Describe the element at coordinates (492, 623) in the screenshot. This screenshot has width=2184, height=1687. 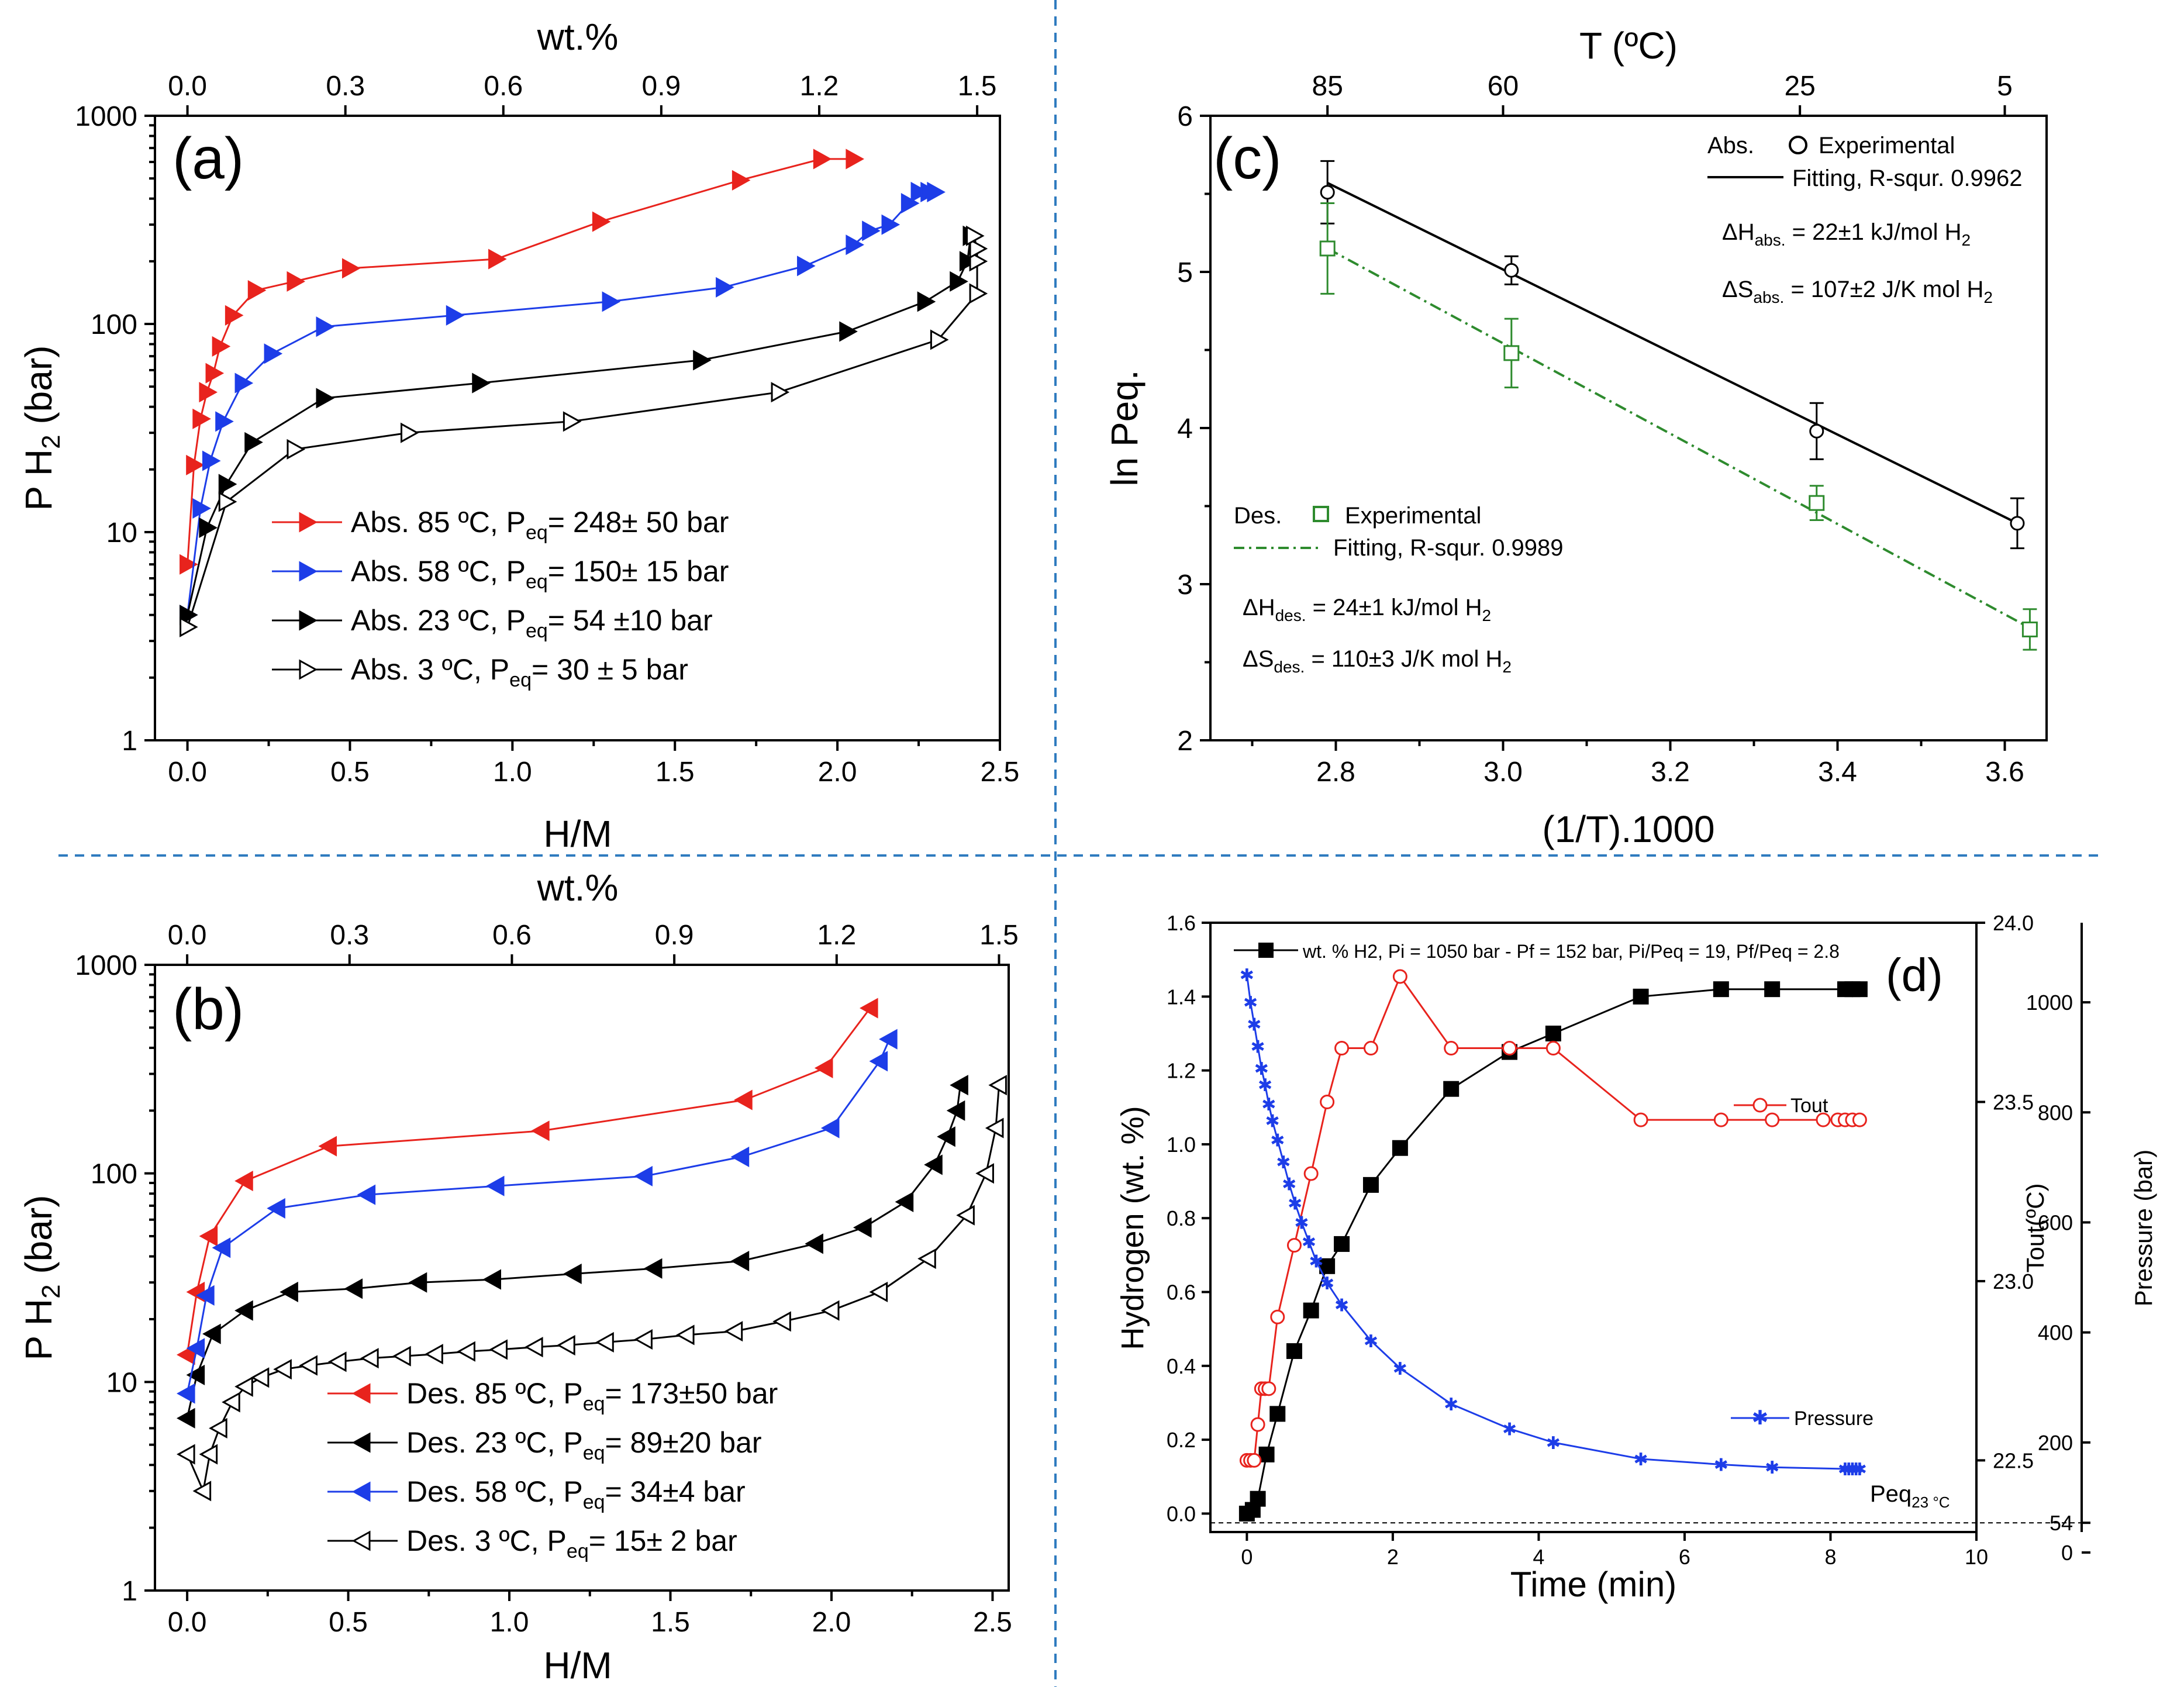
I see `a-legend-entry: Abs. 23 ºC, Peq= 54 ±10 bar` at that location.